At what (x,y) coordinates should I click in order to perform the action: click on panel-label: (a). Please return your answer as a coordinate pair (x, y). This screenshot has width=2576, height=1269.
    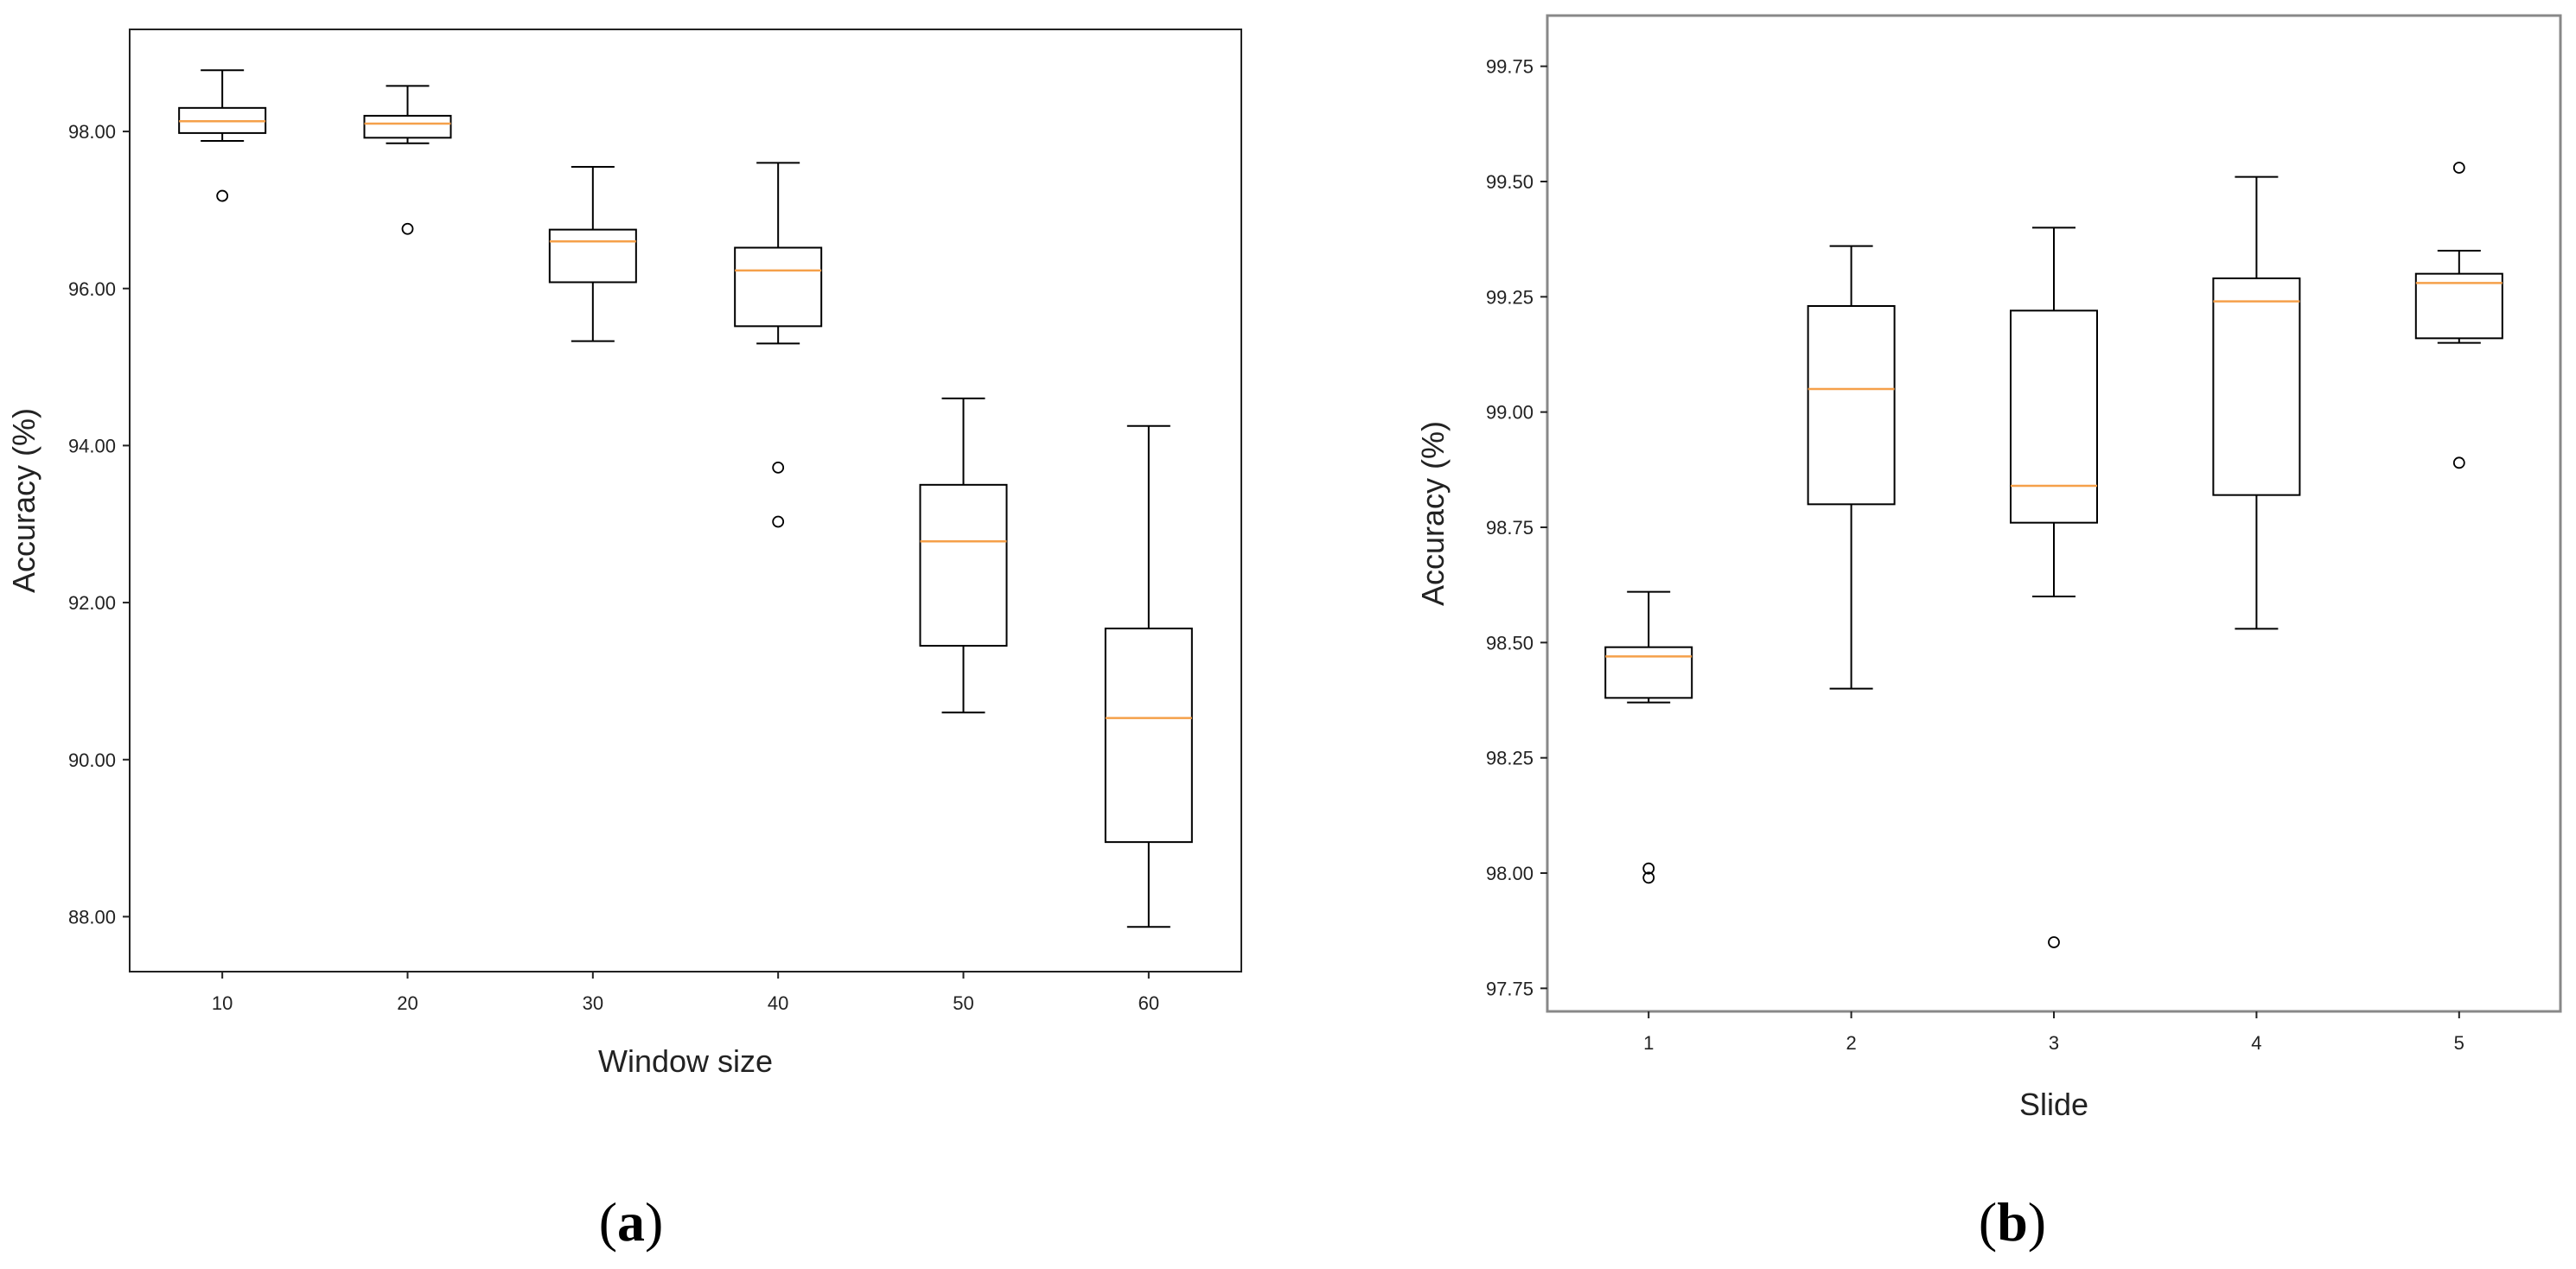
    Looking at the image, I should click on (631, 1222).